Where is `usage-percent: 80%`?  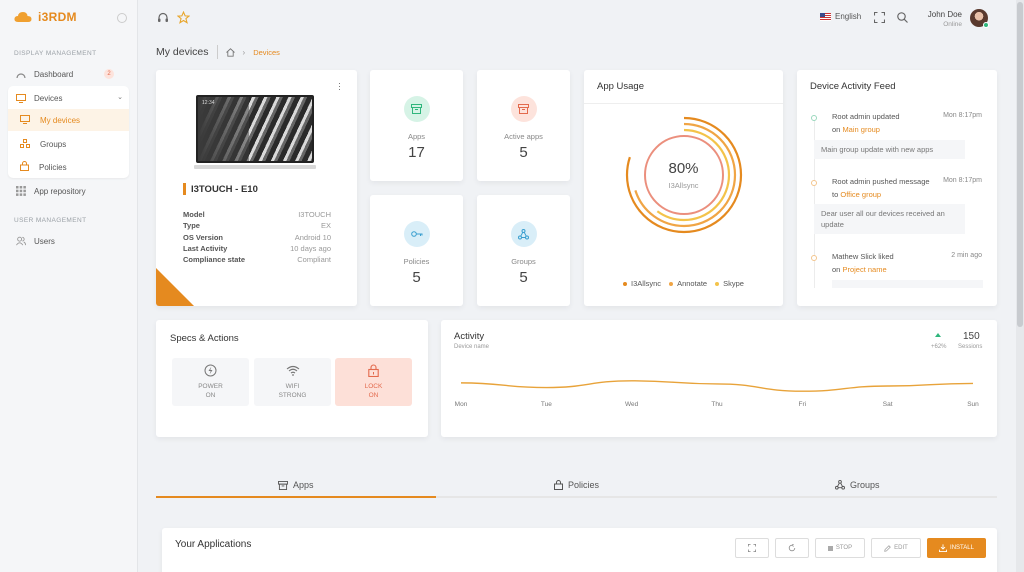 usage-percent: 80% is located at coordinates (683, 168).